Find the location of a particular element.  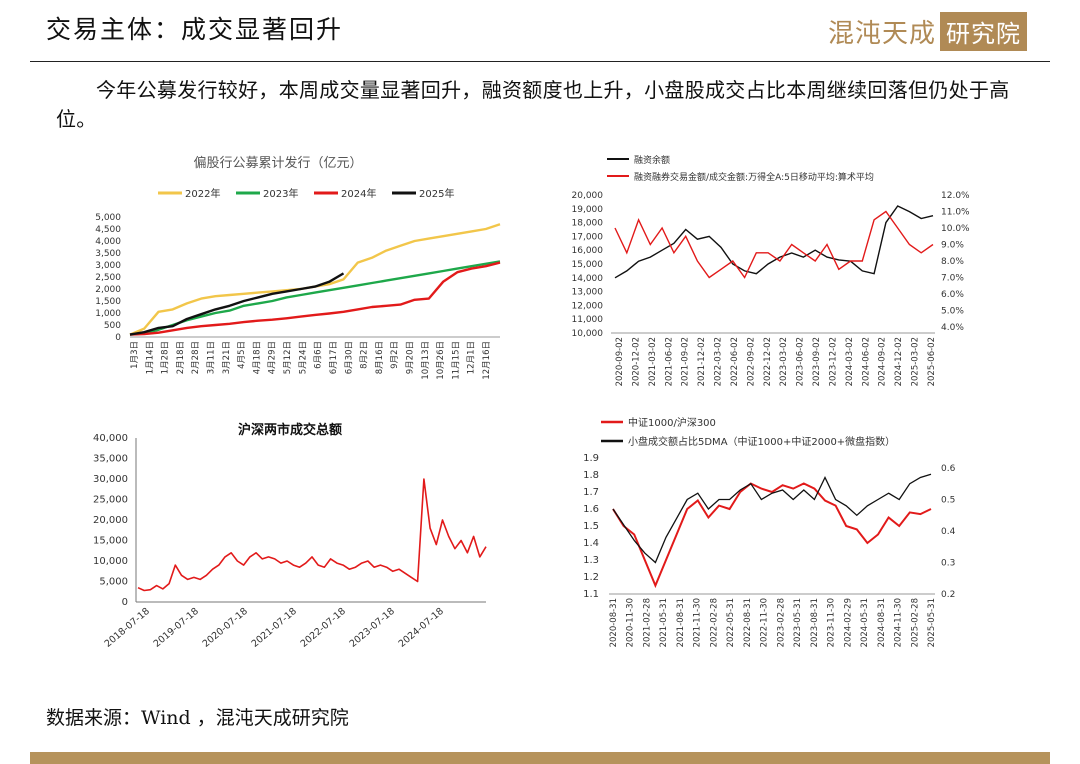

x-tick-label: 2020-12-02 is located at coordinates (636, 361).